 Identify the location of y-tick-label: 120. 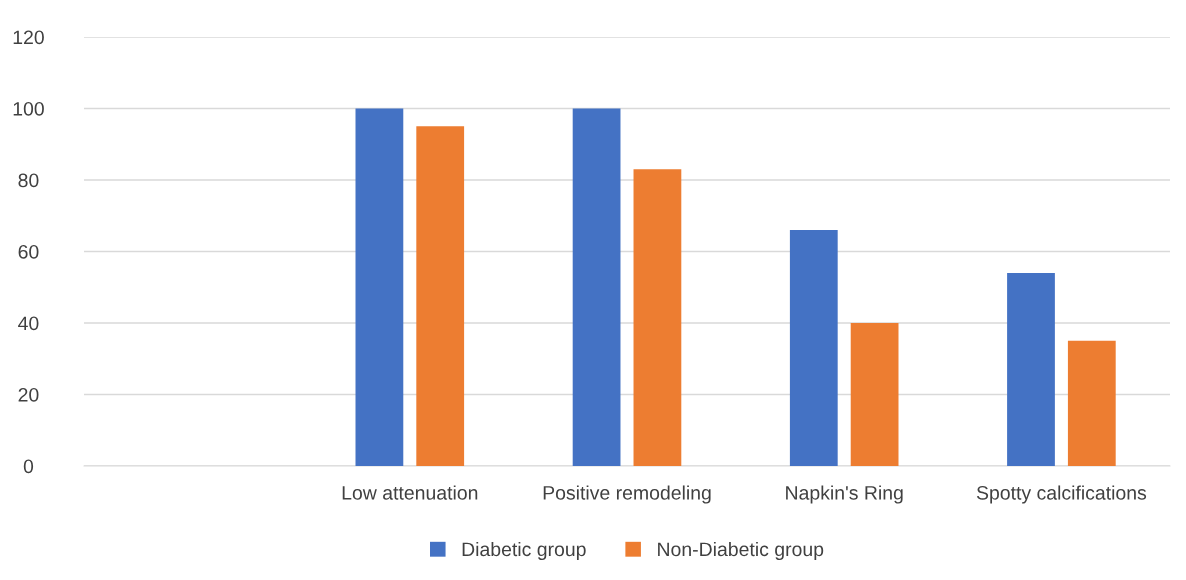
(28, 37).